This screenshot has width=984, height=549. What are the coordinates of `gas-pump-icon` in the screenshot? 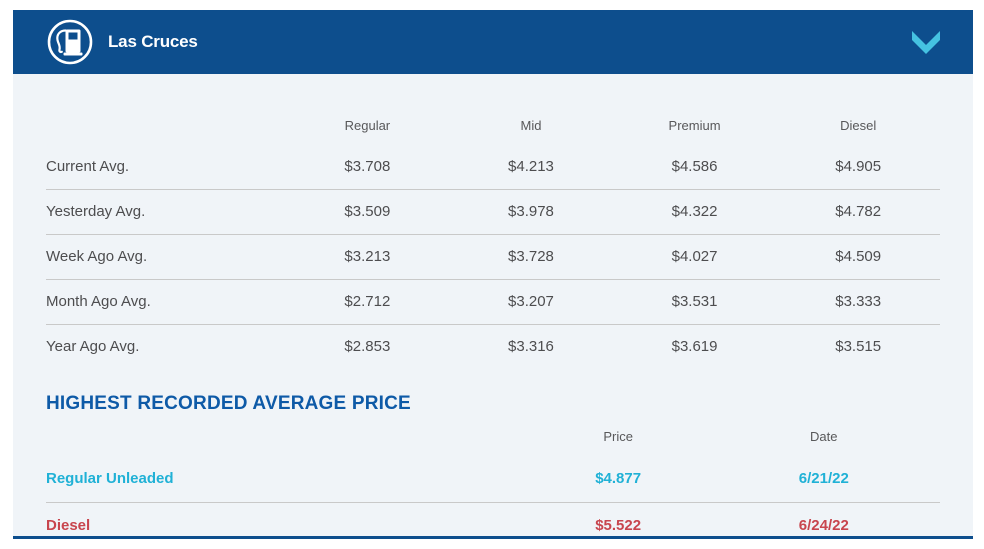 It's located at (70, 42).